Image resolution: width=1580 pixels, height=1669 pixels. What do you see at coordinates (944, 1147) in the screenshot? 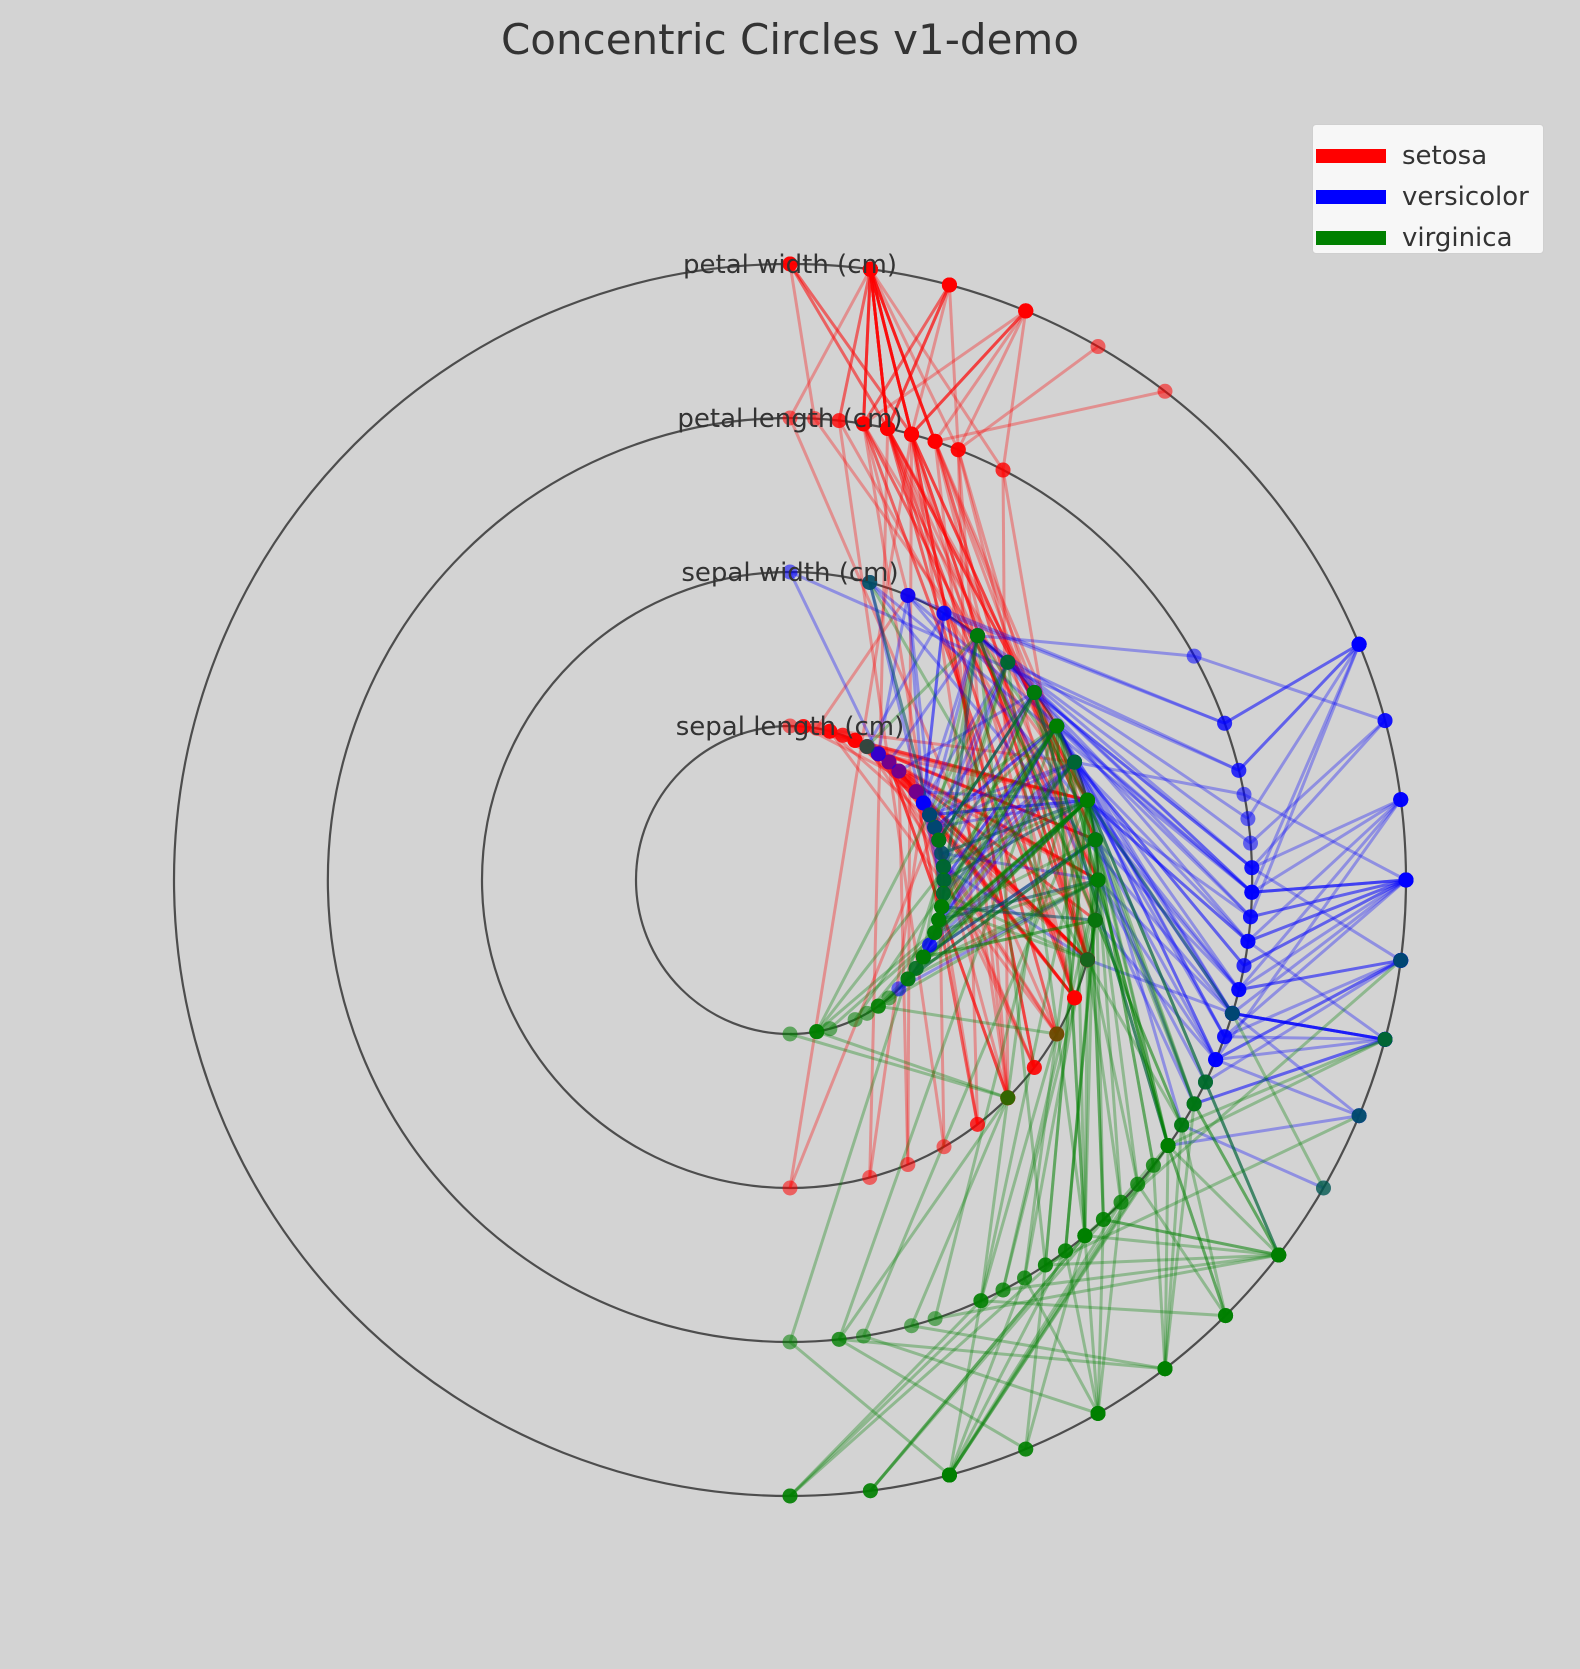
I see `point-setosa-14-sepal-width` at bounding box center [944, 1147].